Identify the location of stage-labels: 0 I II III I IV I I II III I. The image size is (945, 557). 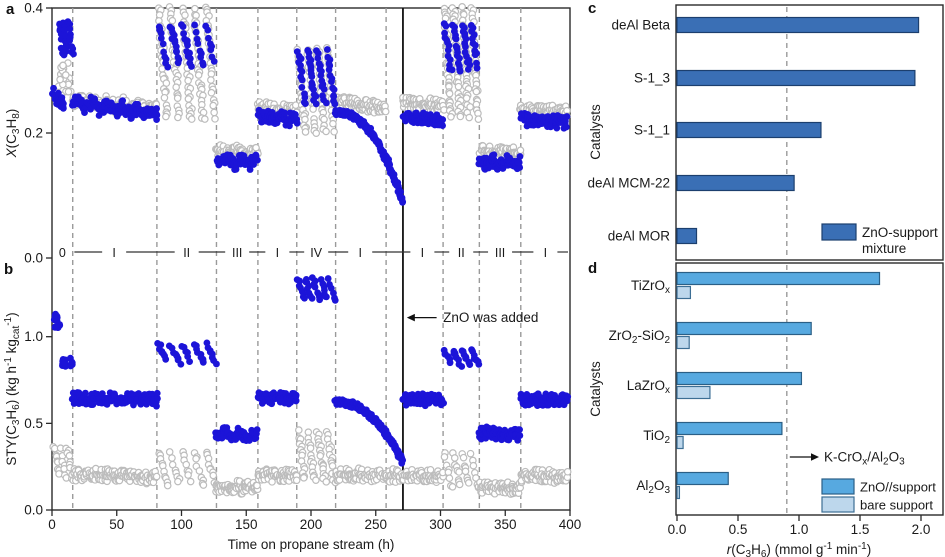
(313, 253).